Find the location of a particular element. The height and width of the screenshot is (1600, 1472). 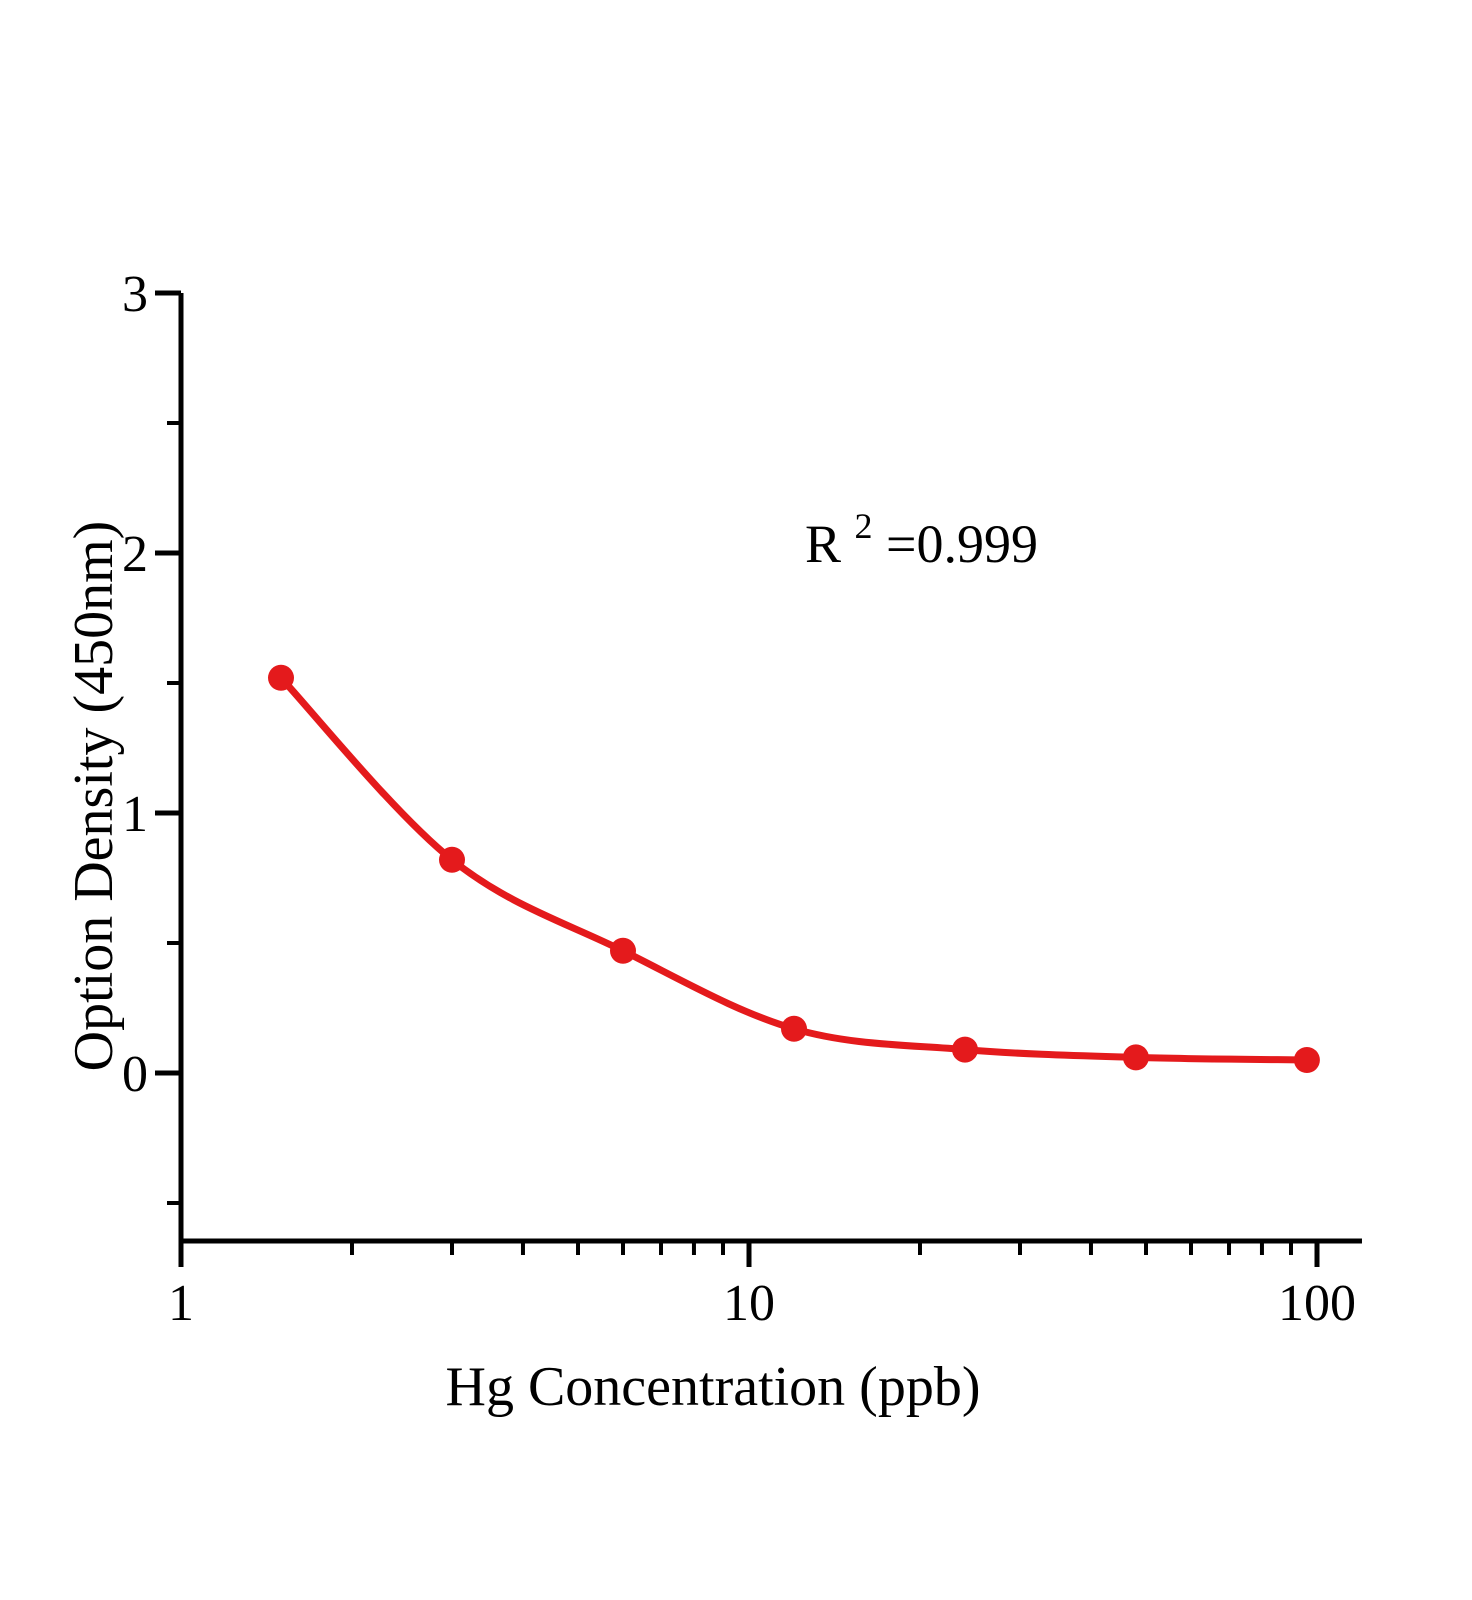

x-tick-label: 100 is located at coordinates (1317, 1303).